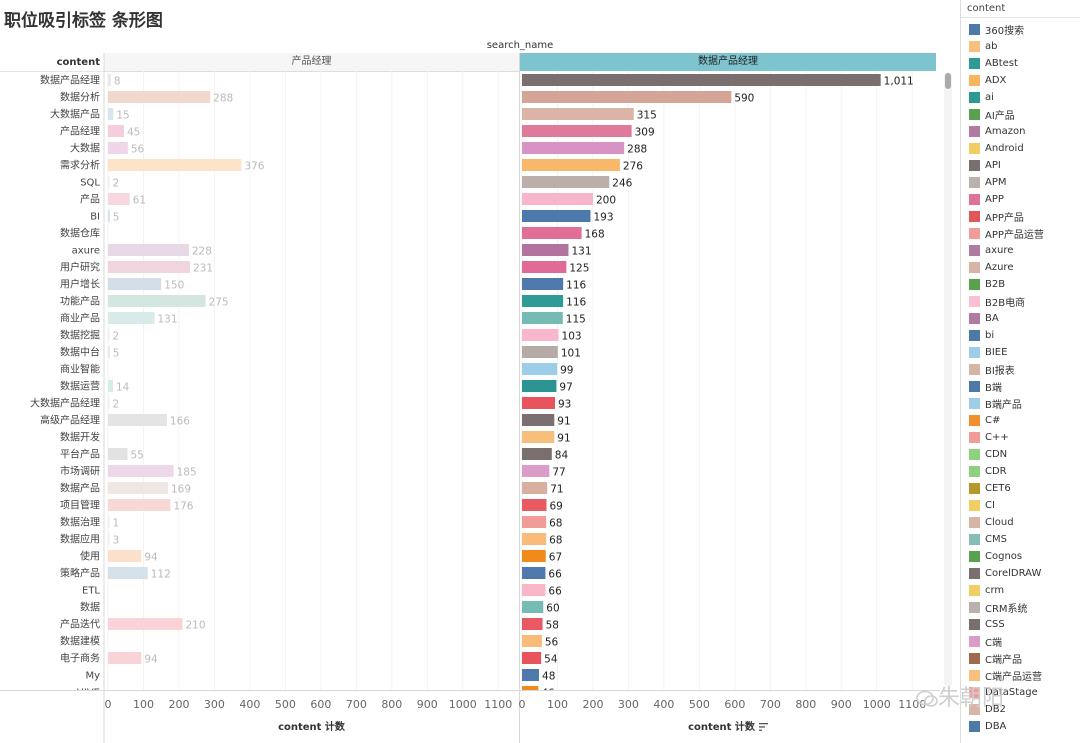  Describe the element at coordinates (551, 660) in the screenshot. I see `data-label: 54` at that location.